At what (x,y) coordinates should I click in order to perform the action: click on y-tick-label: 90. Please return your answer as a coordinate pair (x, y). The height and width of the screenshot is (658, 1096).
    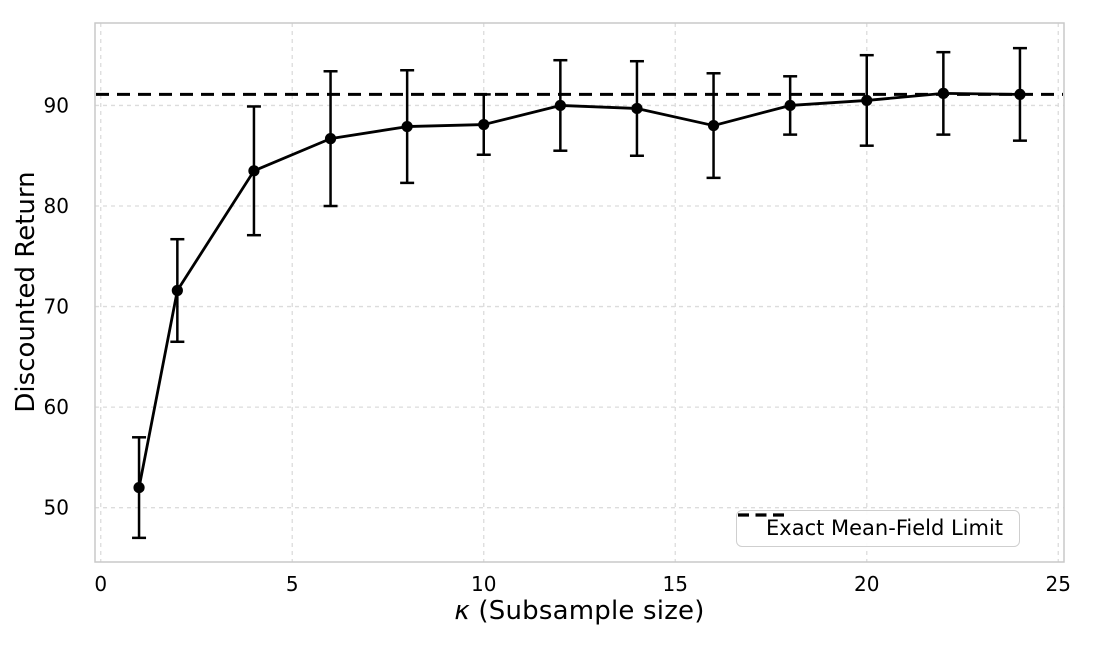
    Looking at the image, I should click on (56, 105).